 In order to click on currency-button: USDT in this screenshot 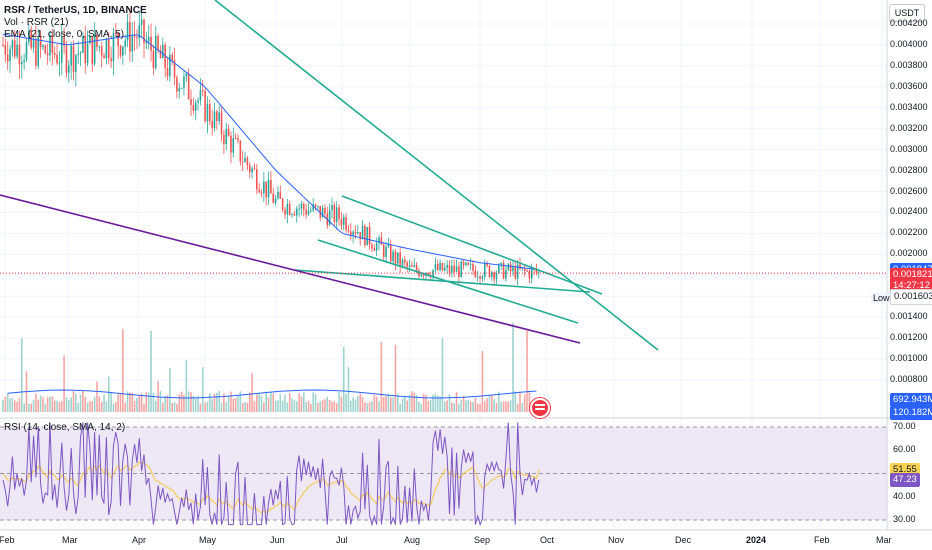, I will do `click(907, 13)`.